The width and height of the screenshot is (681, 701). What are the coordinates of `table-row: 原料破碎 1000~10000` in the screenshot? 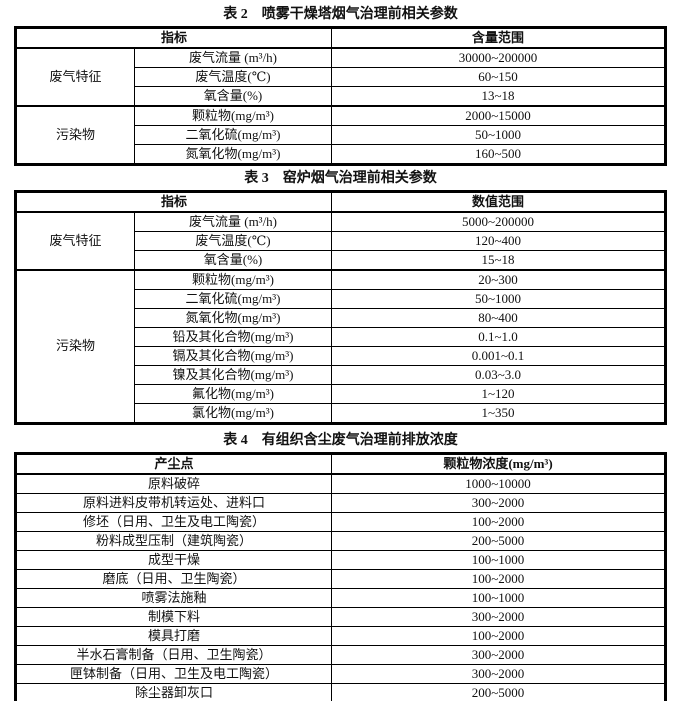 It's located at (340, 483).